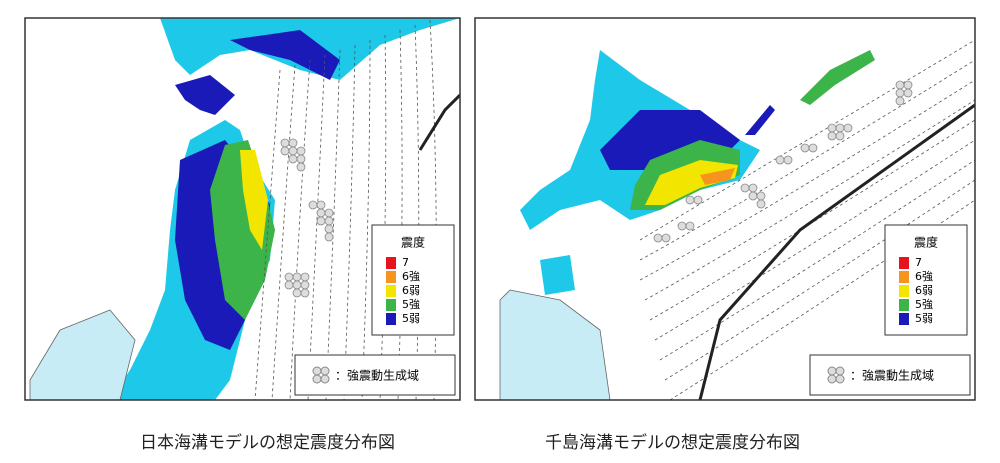  Describe the element at coordinates (267, 443) in the screenshot. I see `caption: 日本海溝モデルの想定震度分布図` at that location.